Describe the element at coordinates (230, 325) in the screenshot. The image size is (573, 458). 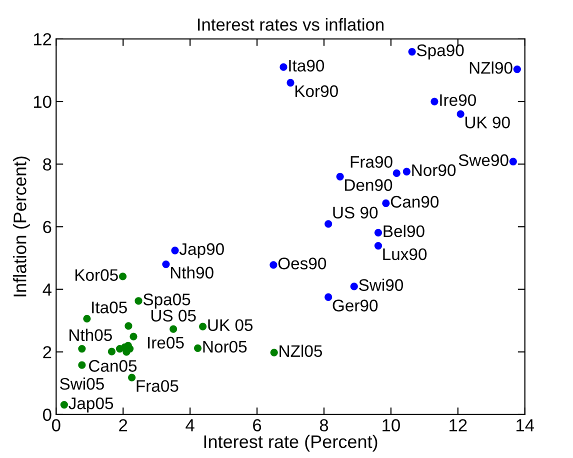
I see `annotation: UK 05` at that location.